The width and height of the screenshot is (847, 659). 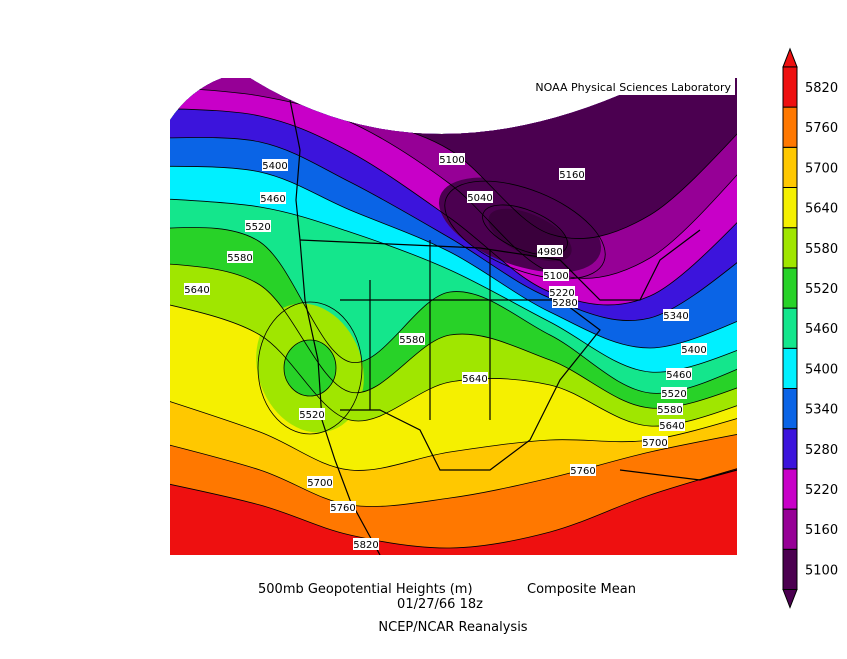 What do you see at coordinates (821, 209) in the screenshot?
I see `colorbar-label: 5640` at bounding box center [821, 209].